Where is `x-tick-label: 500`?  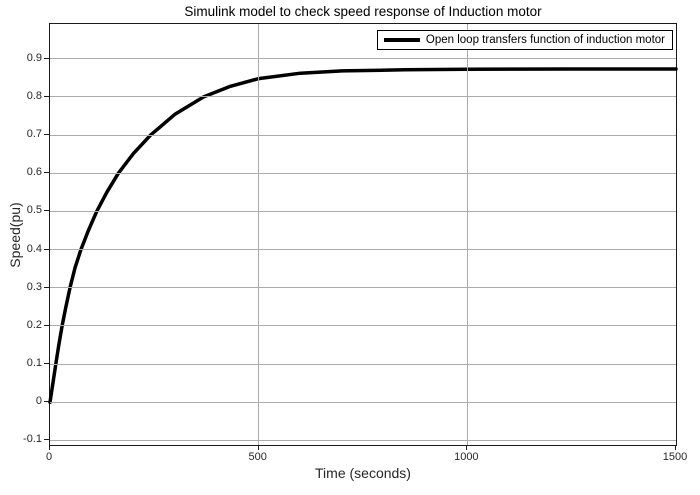
x-tick-label: 500 is located at coordinates (257, 457).